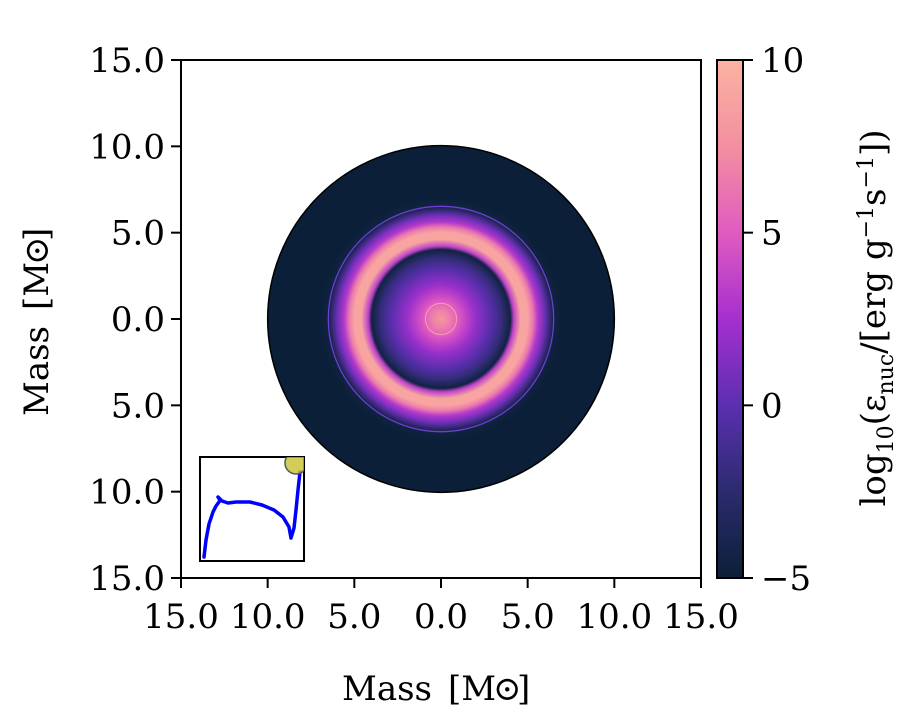 The width and height of the screenshot is (906, 725). I want to click on x-tick-label-6: 15.0, so click(701, 617).